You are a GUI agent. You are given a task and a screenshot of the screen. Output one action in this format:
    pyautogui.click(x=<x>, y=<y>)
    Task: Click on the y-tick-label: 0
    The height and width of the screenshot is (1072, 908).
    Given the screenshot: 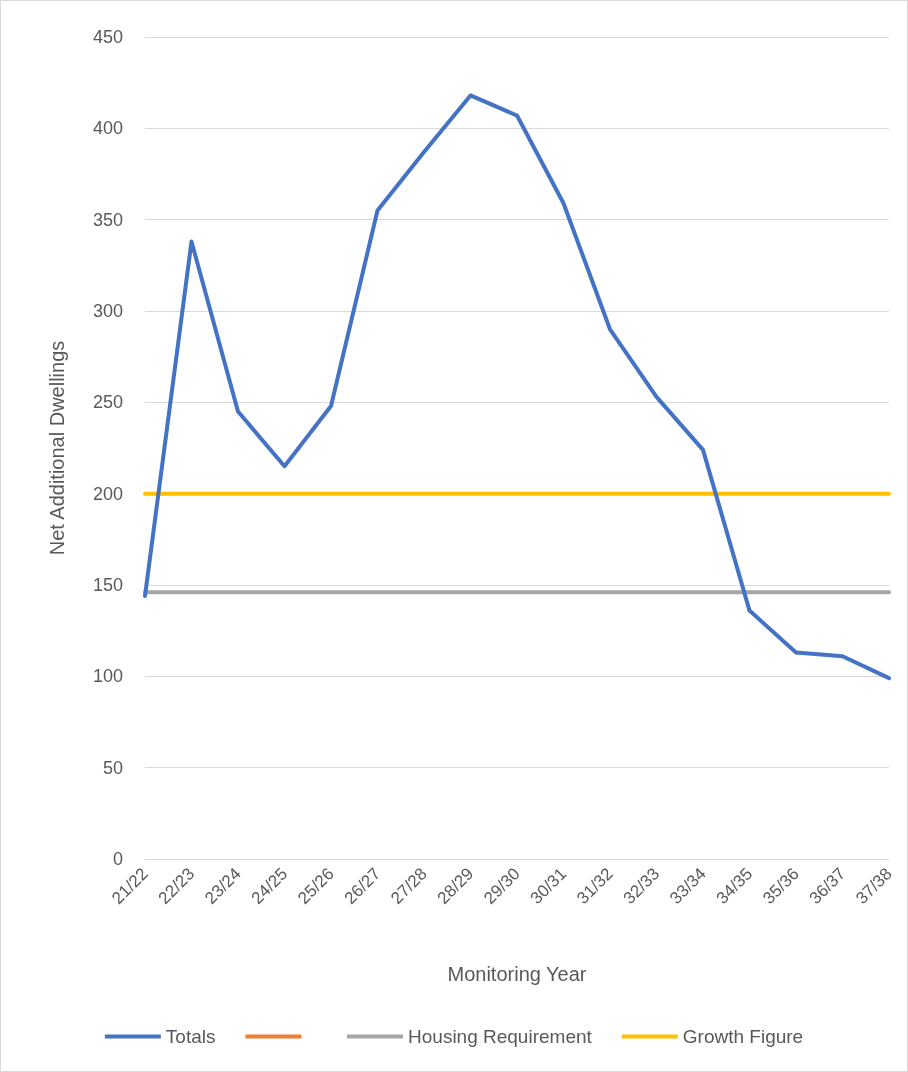 What is the action you would take?
    pyautogui.click(x=117, y=859)
    